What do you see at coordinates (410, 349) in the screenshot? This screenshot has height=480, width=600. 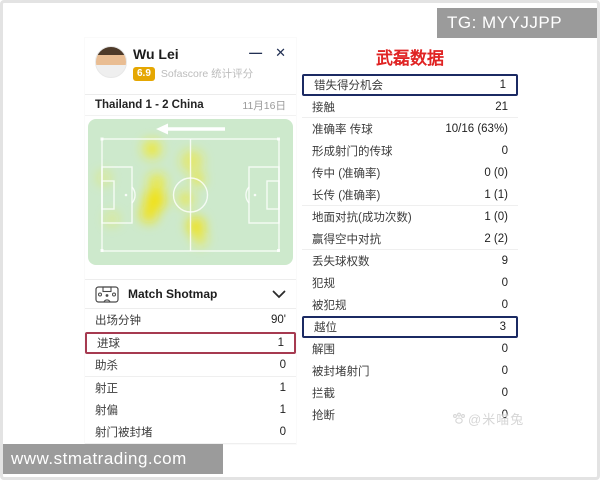 I see `stat-row: 解围 0` at bounding box center [410, 349].